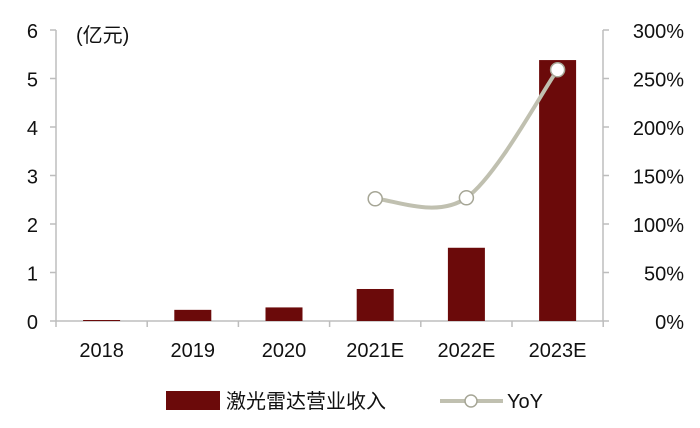  What do you see at coordinates (658, 226) in the screenshot?
I see `y-right-tick-label: 100%` at bounding box center [658, 226].